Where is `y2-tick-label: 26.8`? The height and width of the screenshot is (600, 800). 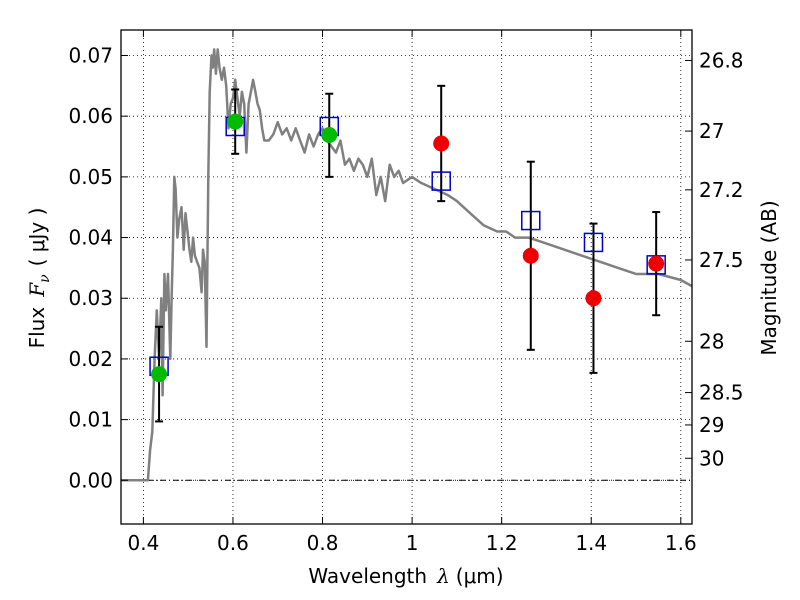 y2-tick-label: 26.8 is located at coordinates (721, 60).